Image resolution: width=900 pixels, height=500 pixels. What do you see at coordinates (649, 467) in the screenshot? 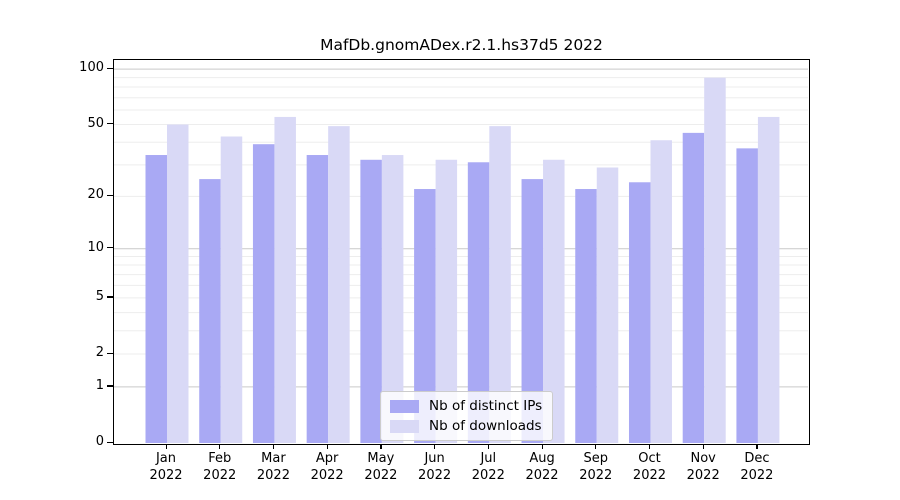
I see `x-axis-tick-label: Oct 2022` at bounding box center [649, 467].